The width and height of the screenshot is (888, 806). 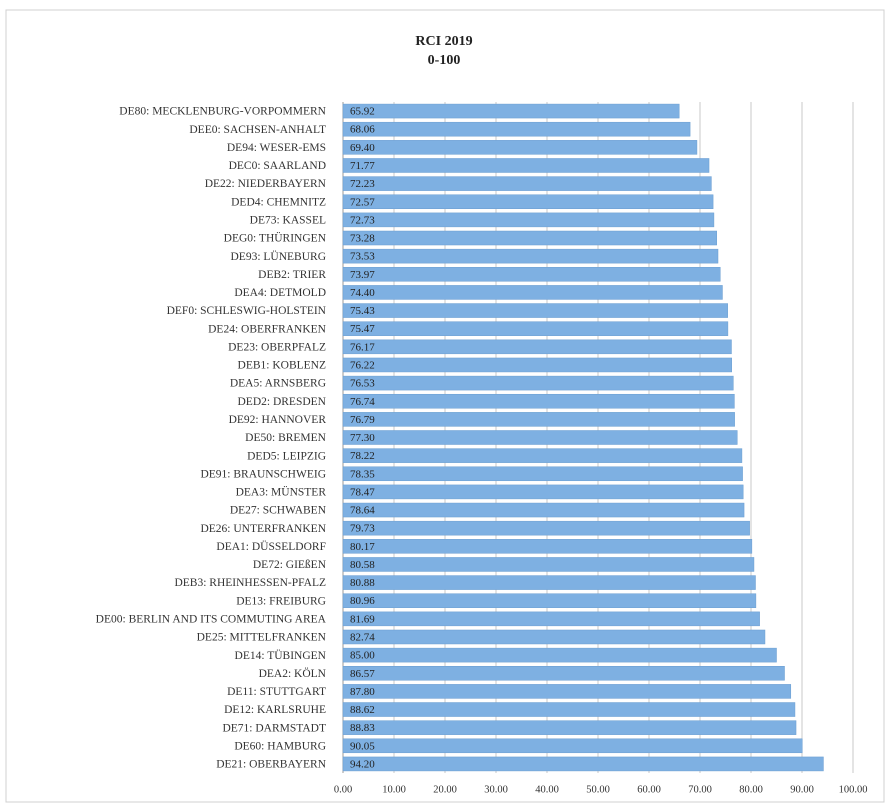 What do you see at coordinates (362, 166) in the screenshot?
I see `value-label: 71.77` at bounding box center [362, 166].